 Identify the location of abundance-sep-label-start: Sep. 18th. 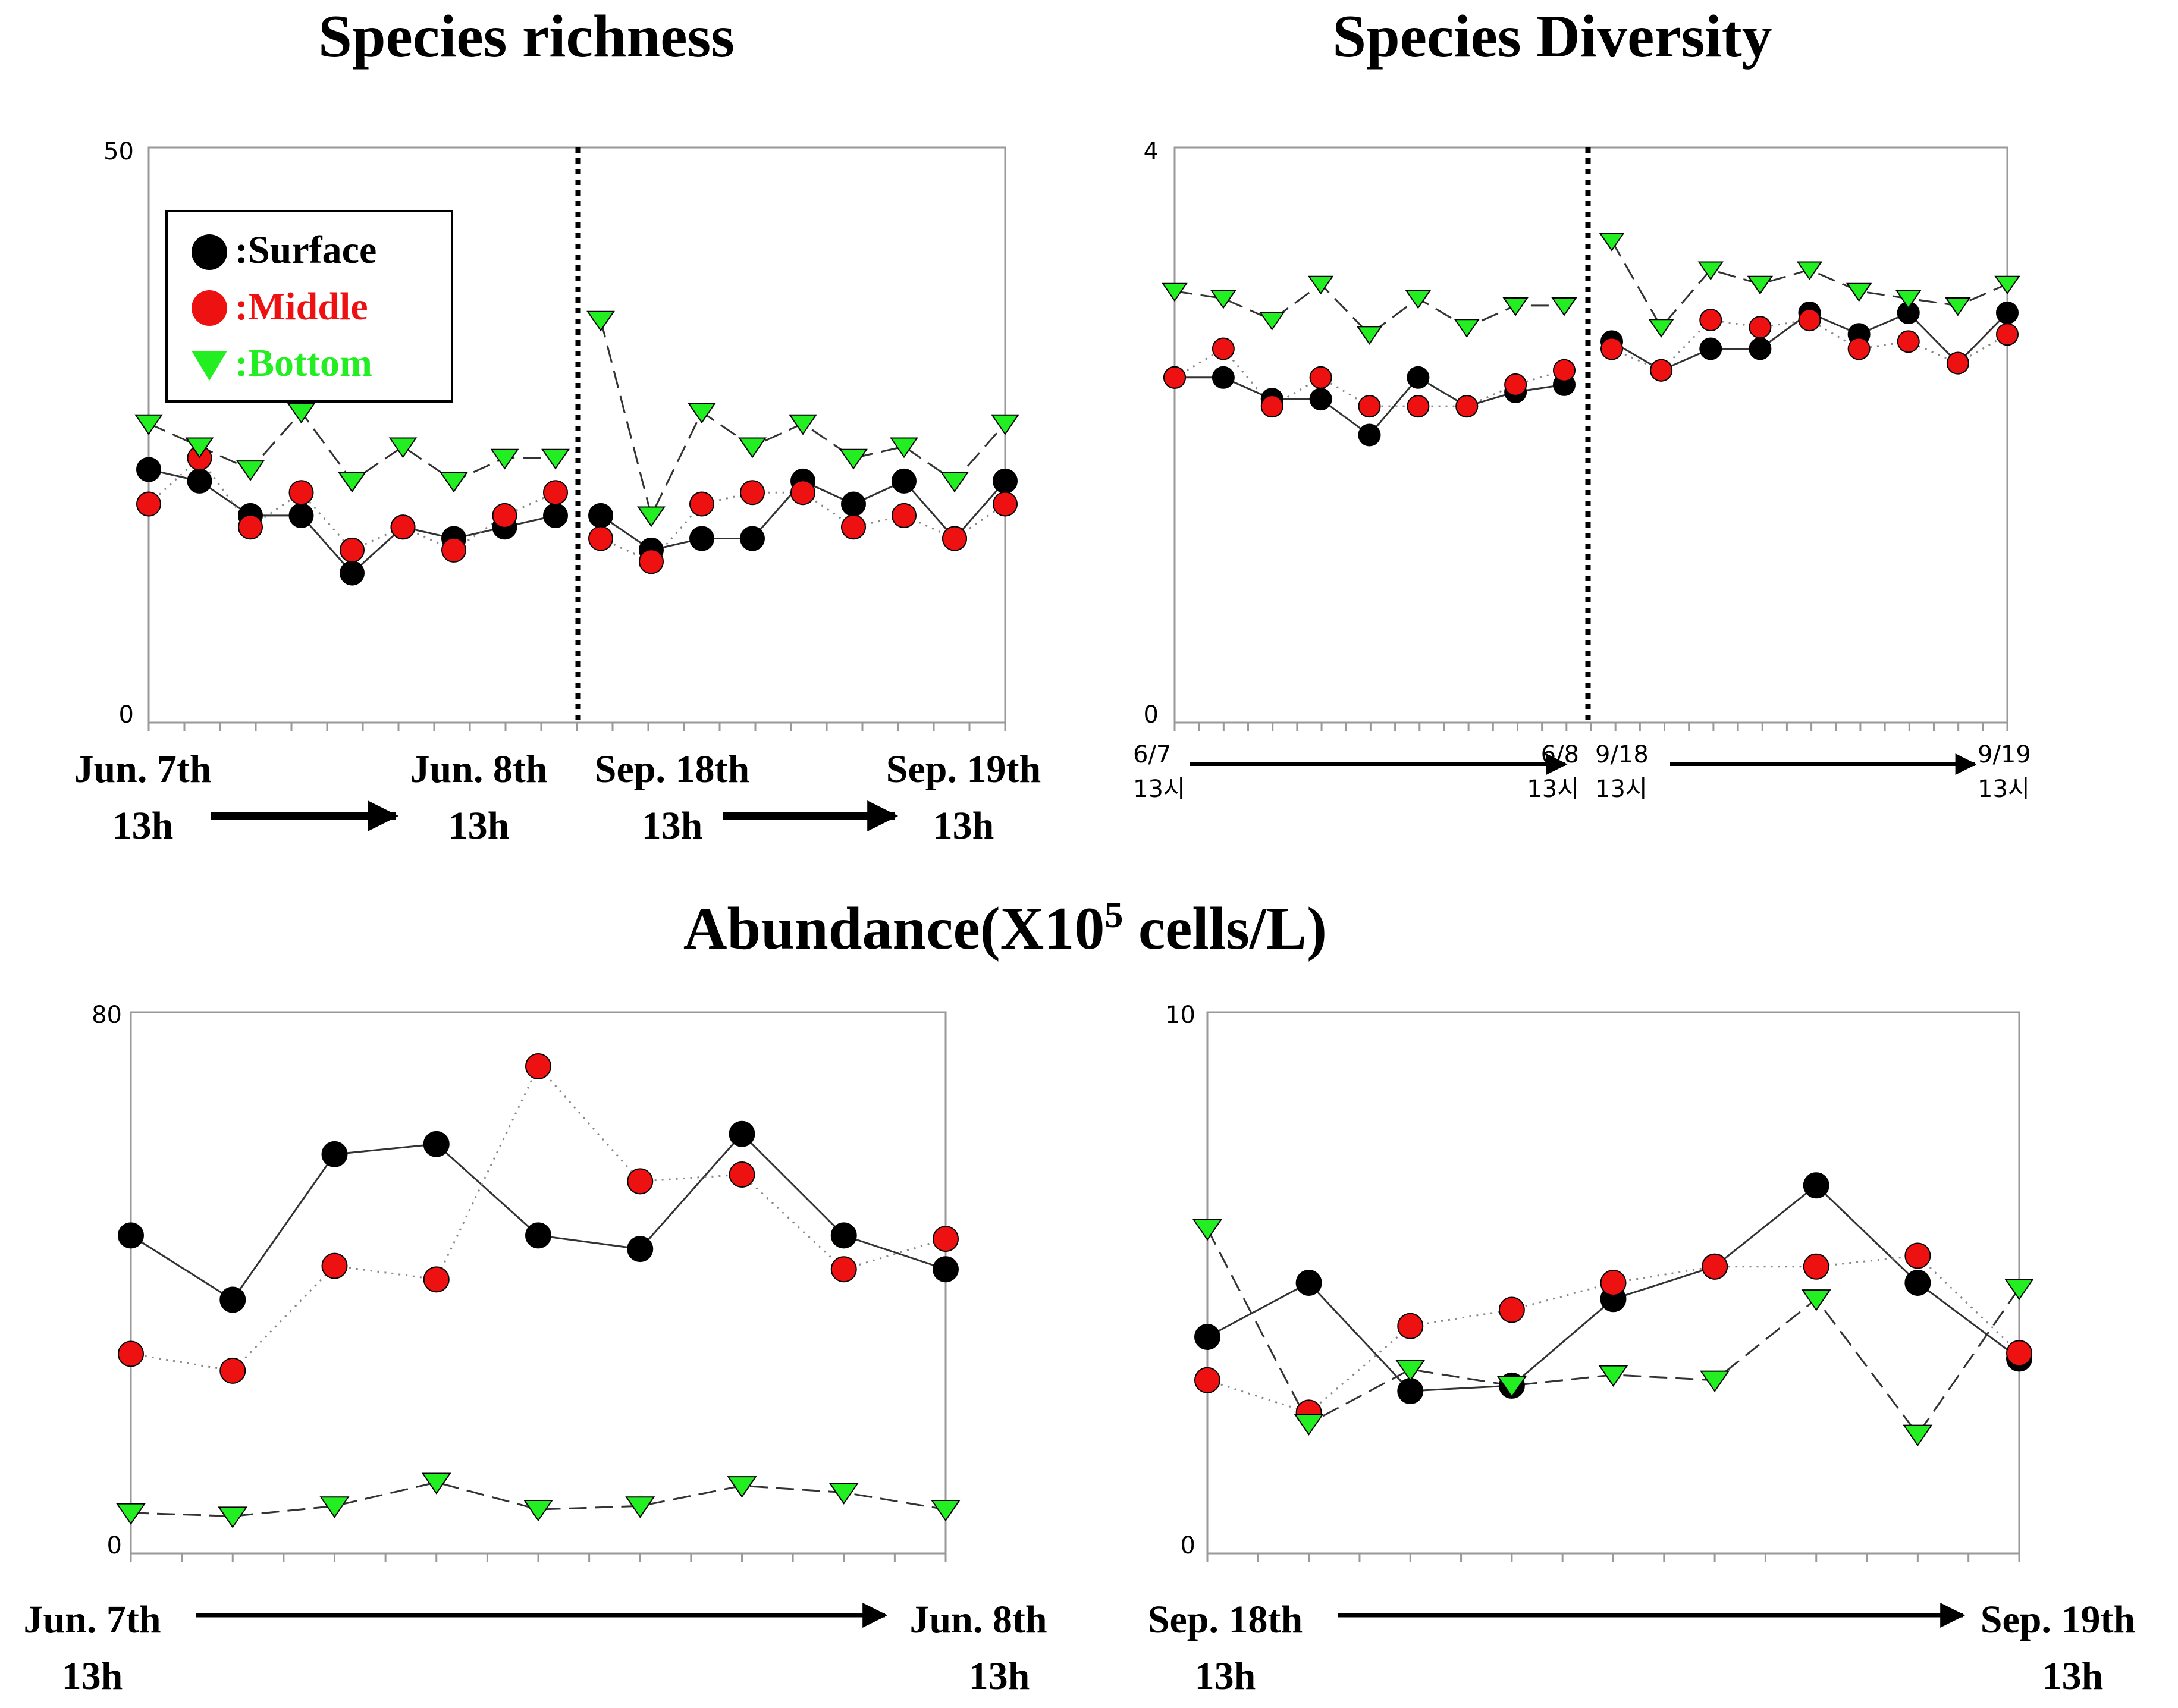
(1225, 1620).